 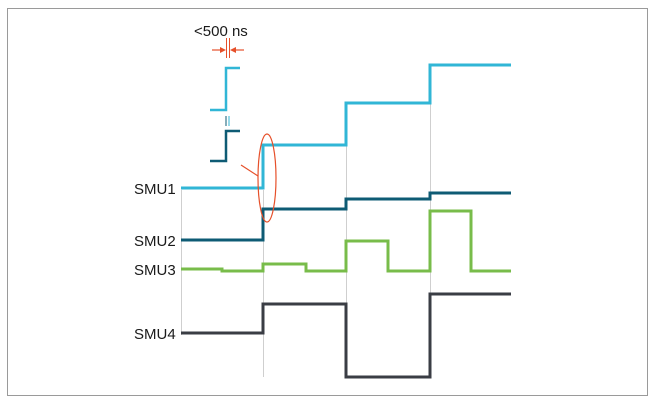 What do you see at coordinates (223, 50) in the screenshot?
I see `timing-arrow-right-head-icon` at bounding box center [223, 50].